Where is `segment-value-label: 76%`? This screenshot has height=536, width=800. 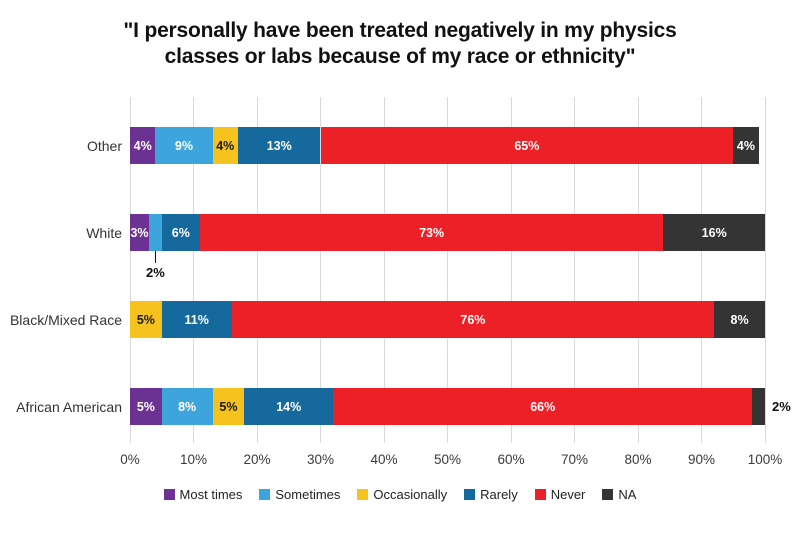 segment-value-label: 76% is located at coordinates (473, 319).